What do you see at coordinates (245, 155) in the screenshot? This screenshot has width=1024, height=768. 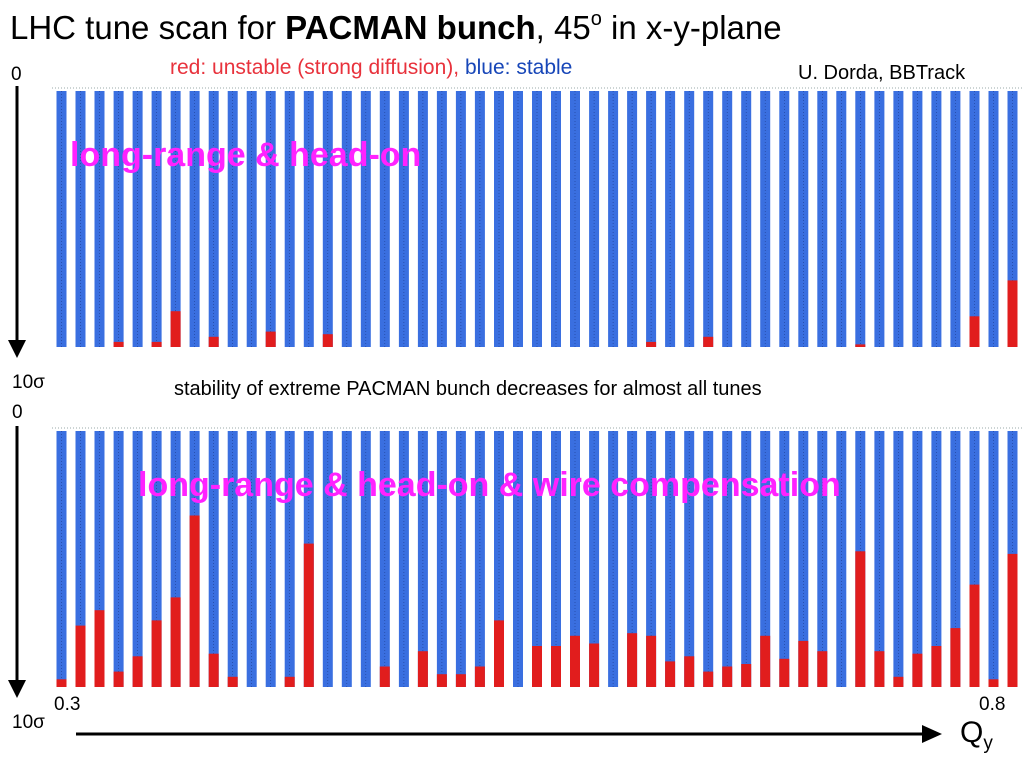 I see `top-panel-title: long-range & head-on` at bounding box center [245, 155].